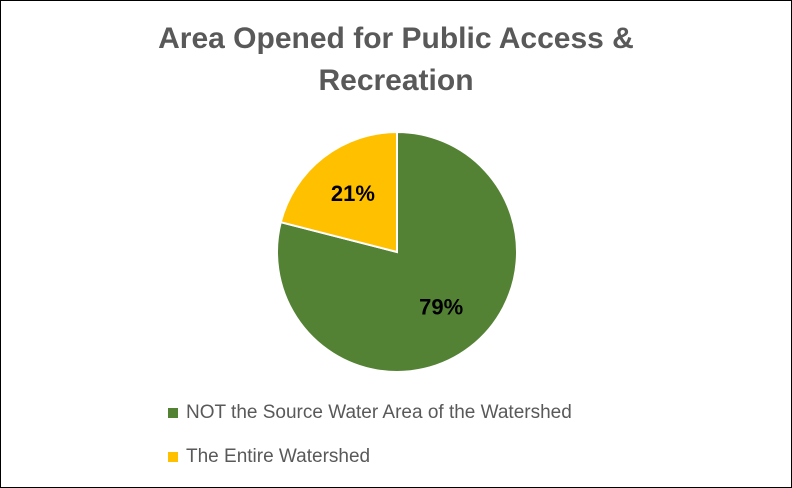  What do you see at coordinates (173, 413) in the screenshot?
I see `legend-swatch-green` at bounding box center [173, 413].